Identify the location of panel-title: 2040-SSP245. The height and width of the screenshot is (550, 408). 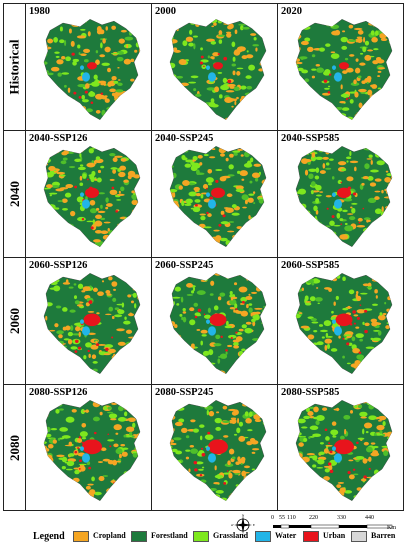
(184, 138).